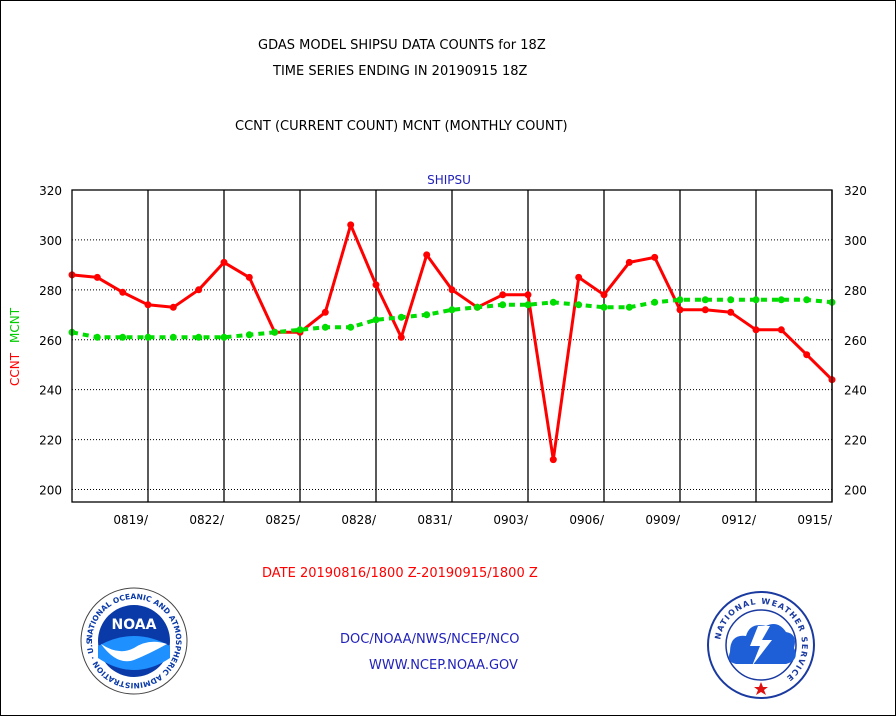  I want to click on x-tick-label: 0912/, so click(739, 520).